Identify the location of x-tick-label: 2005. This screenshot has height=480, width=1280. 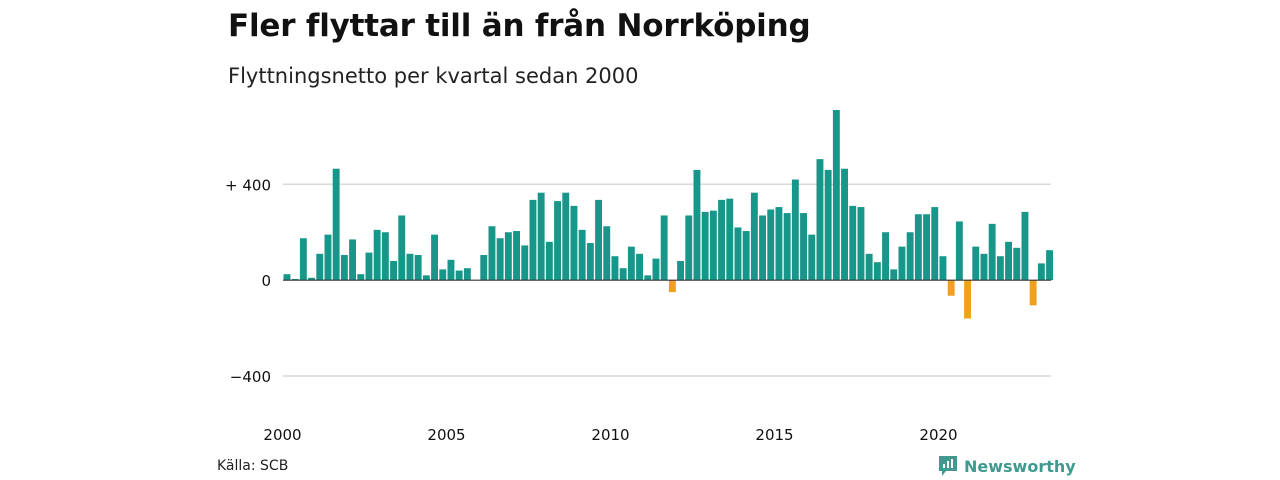
(446, 435).